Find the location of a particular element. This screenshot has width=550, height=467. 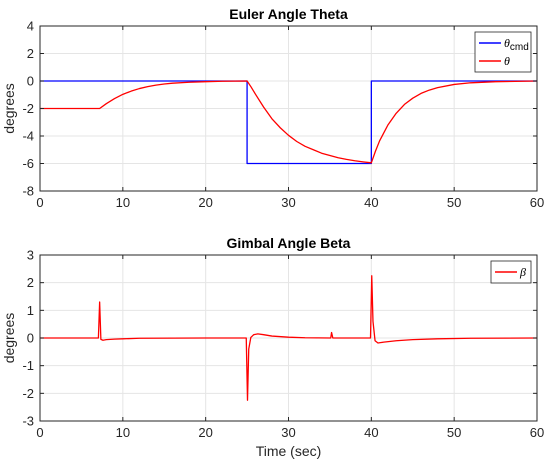

theta-plot-legend: θcmd θ is located at coordinates (503, 52).